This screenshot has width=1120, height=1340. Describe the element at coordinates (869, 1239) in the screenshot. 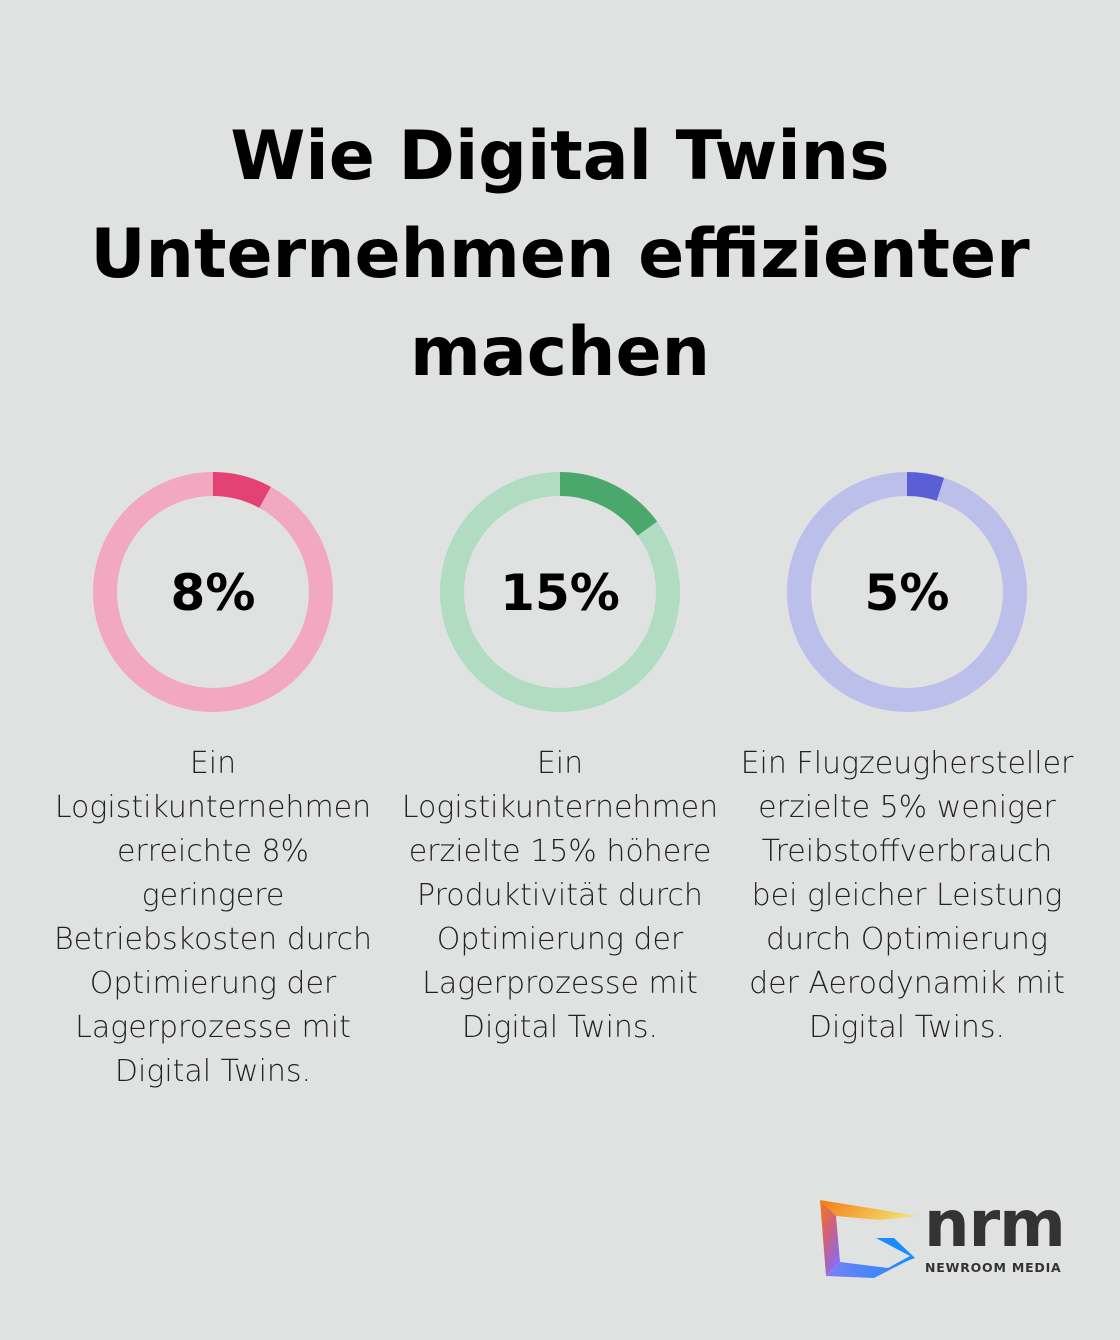

I see `logo-mark-icon` at that location.